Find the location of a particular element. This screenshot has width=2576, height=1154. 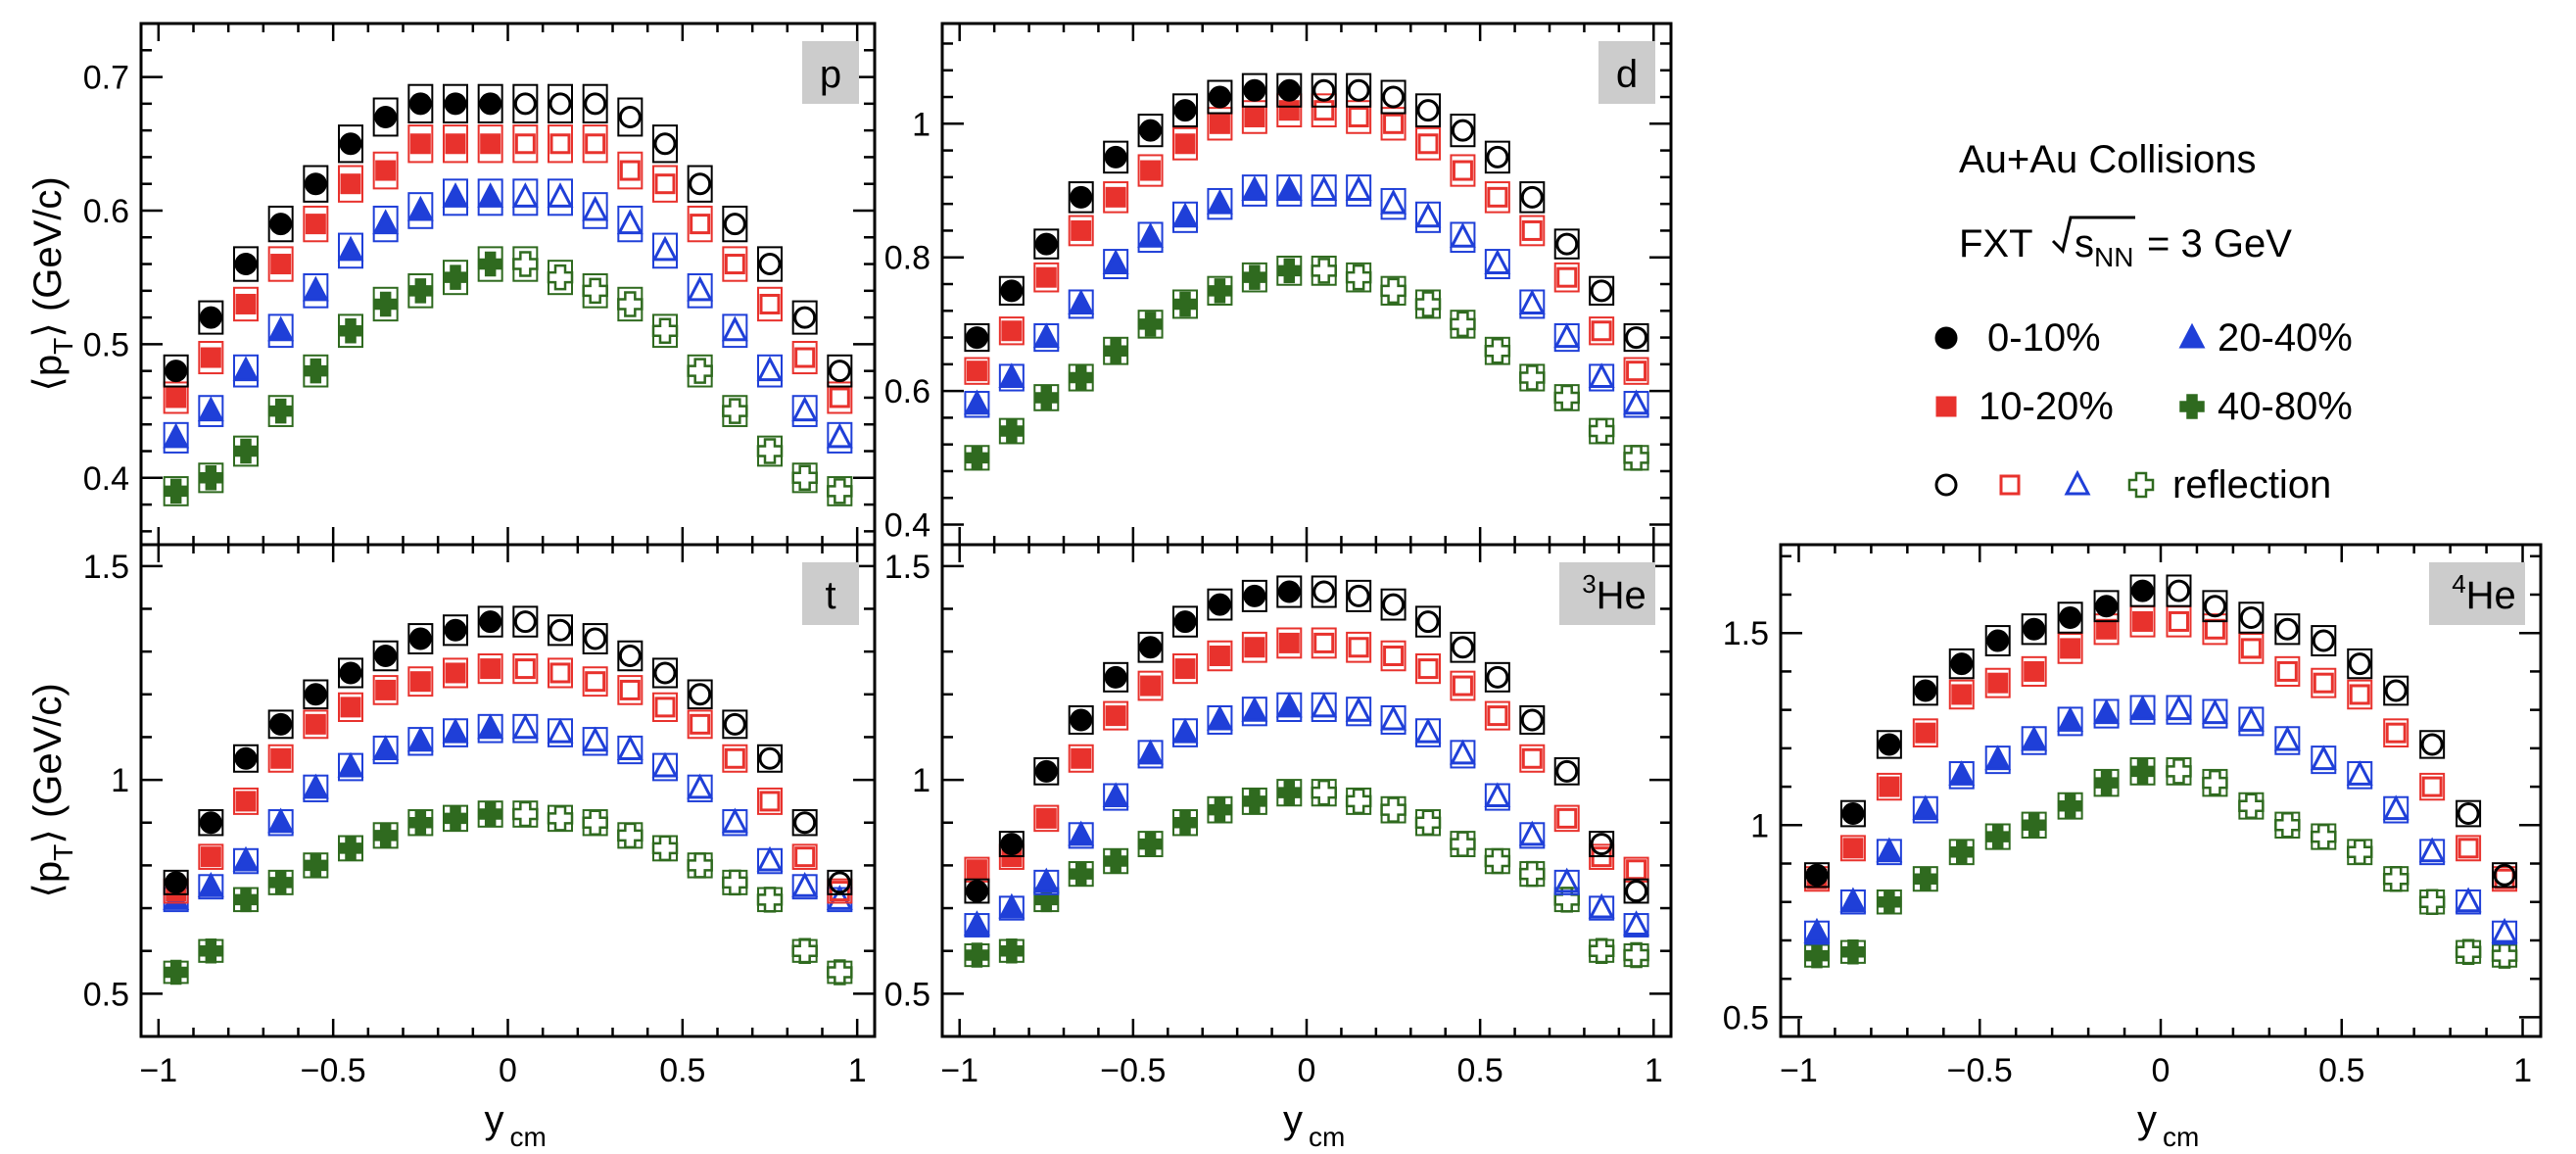

panel-4he-syst-box-reflected is located at coordinates (2324, 682).